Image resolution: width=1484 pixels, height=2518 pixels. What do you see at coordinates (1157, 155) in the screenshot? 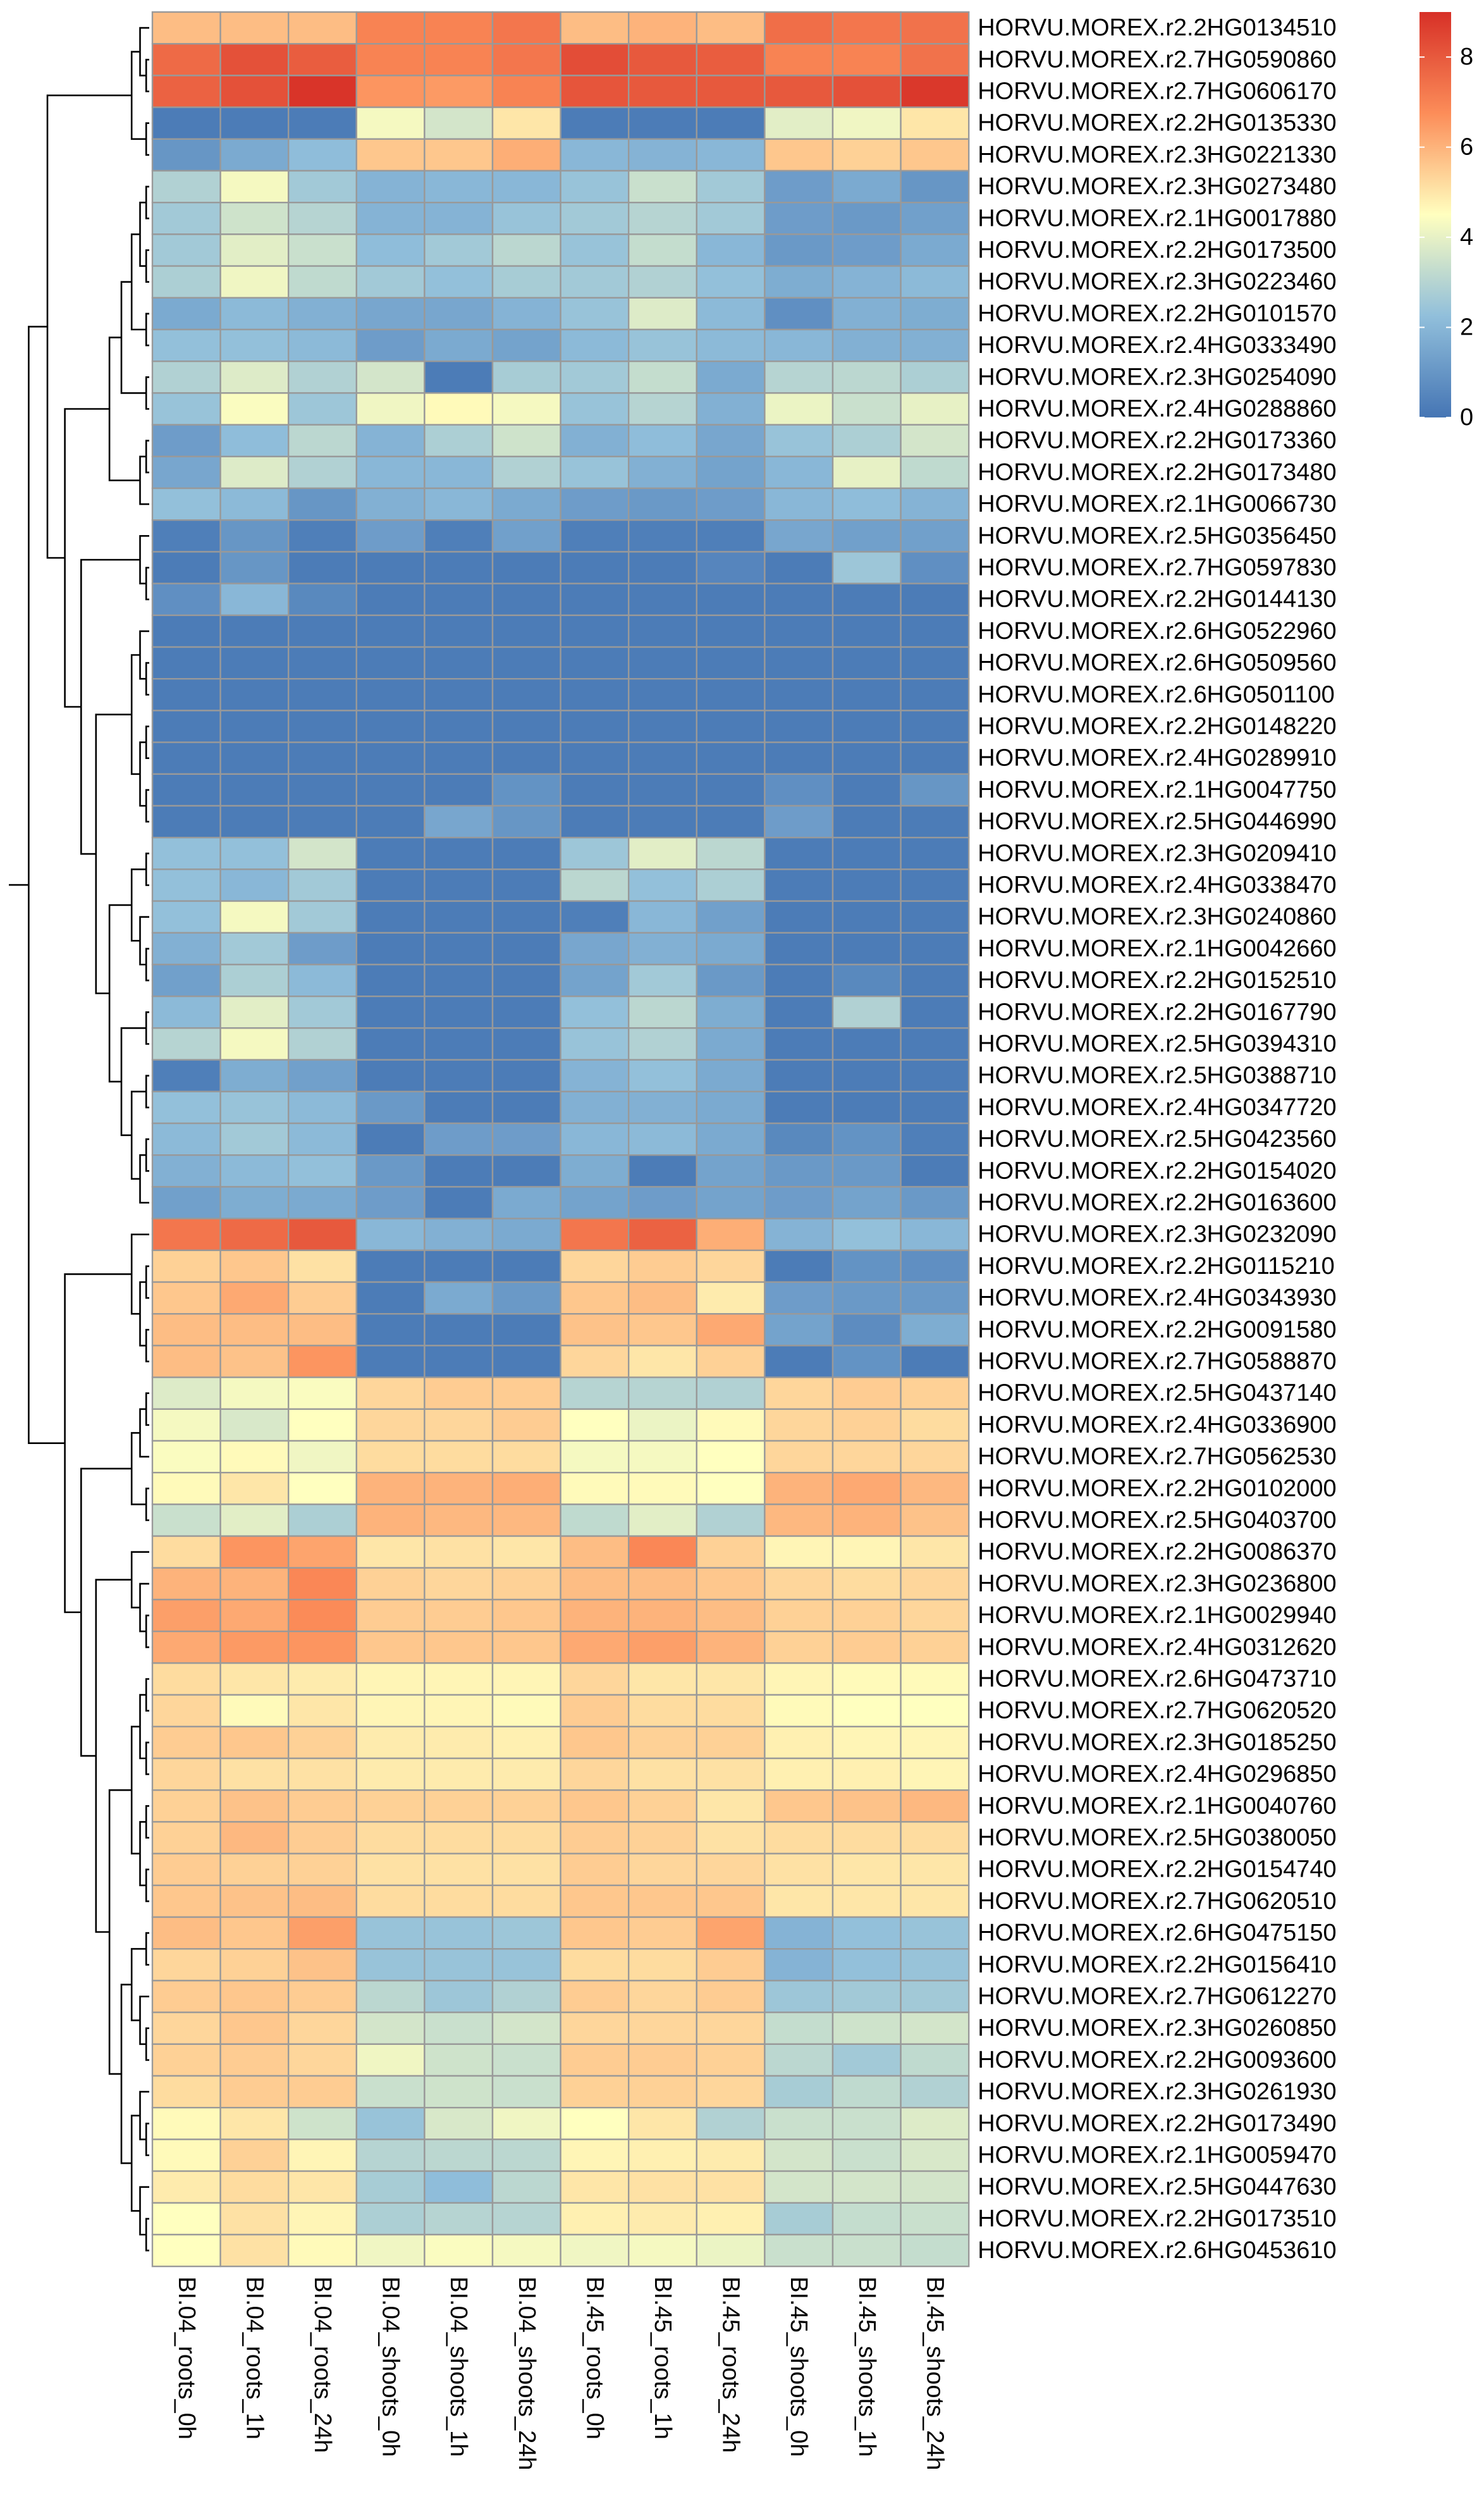
I see `row-label: HORVU.MOREX.r2.3HG0221330` at bounding box center [1157, 155].